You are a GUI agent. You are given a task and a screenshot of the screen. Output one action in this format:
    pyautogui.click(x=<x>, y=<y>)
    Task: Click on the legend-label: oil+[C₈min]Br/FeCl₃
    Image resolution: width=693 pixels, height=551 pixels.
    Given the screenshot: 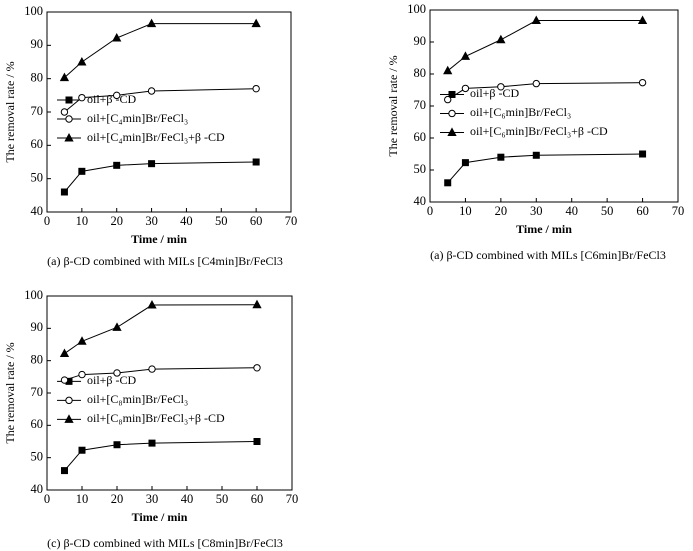 What is the action you would take?
    pyautogui.click(x=137, y=399)
    